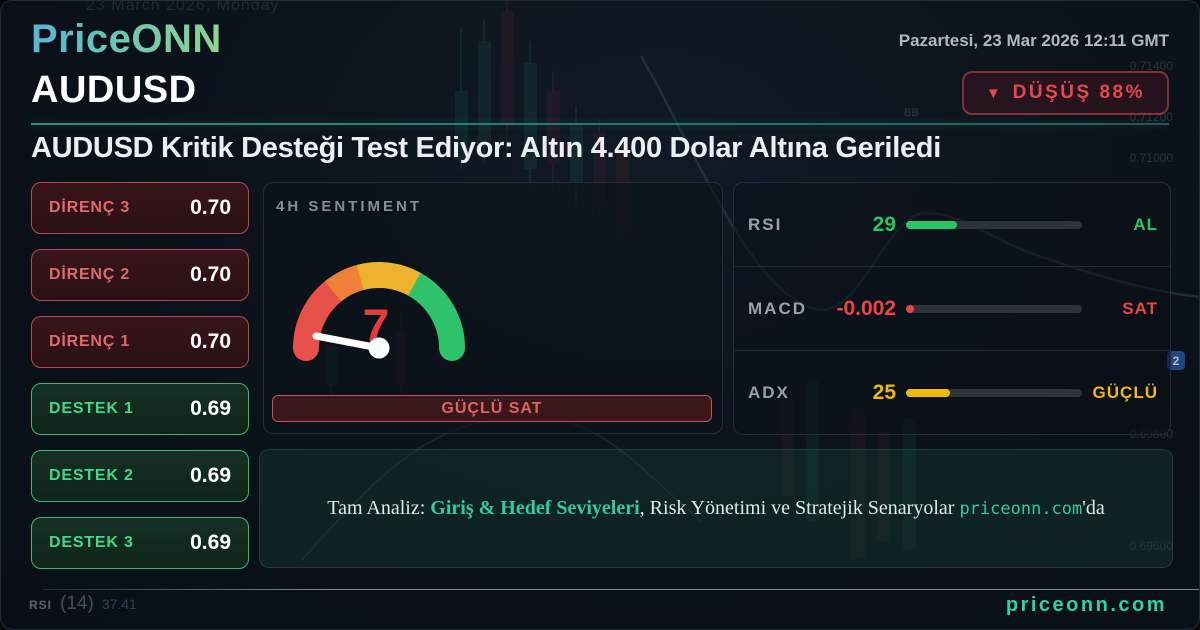  I want to click on indicator-value: 25, so click(884, 392).